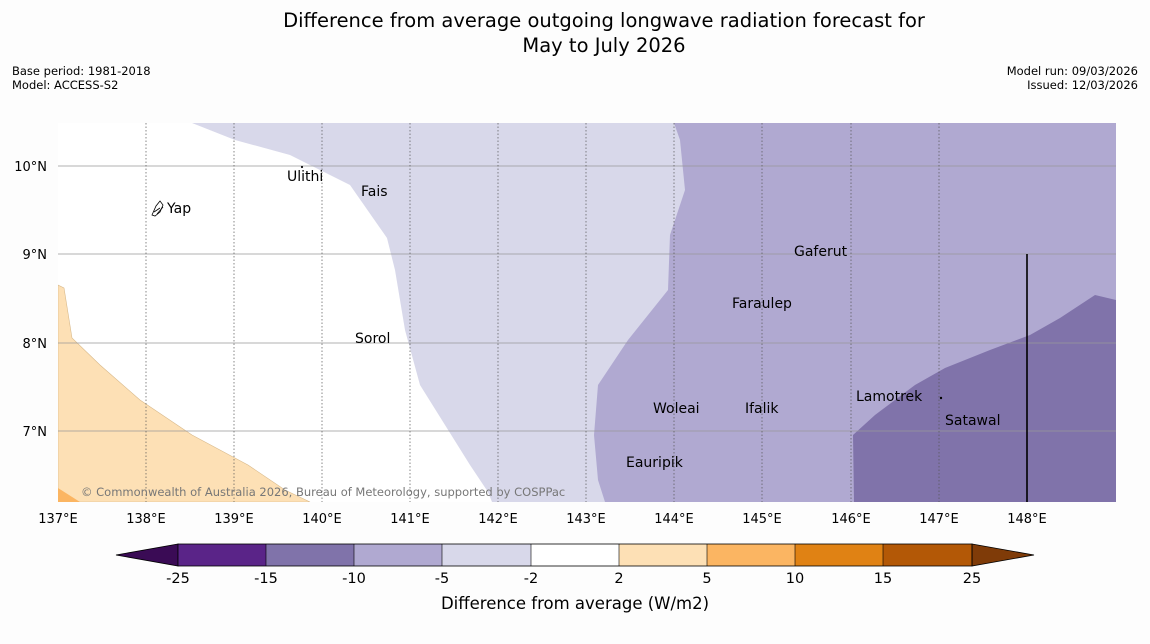  Describe the element at coordinates (30, 300) in the screenshot. I see `lat-axis-labels: 10°N 9°N 8°N 7°N` at that location.